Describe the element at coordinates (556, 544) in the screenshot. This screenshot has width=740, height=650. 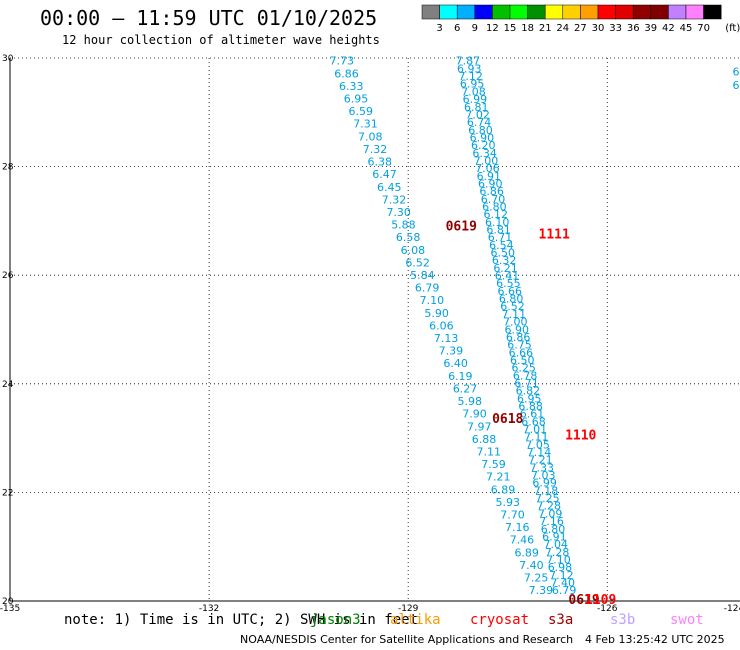
I see `wave-height-label: 7.04` at that location.